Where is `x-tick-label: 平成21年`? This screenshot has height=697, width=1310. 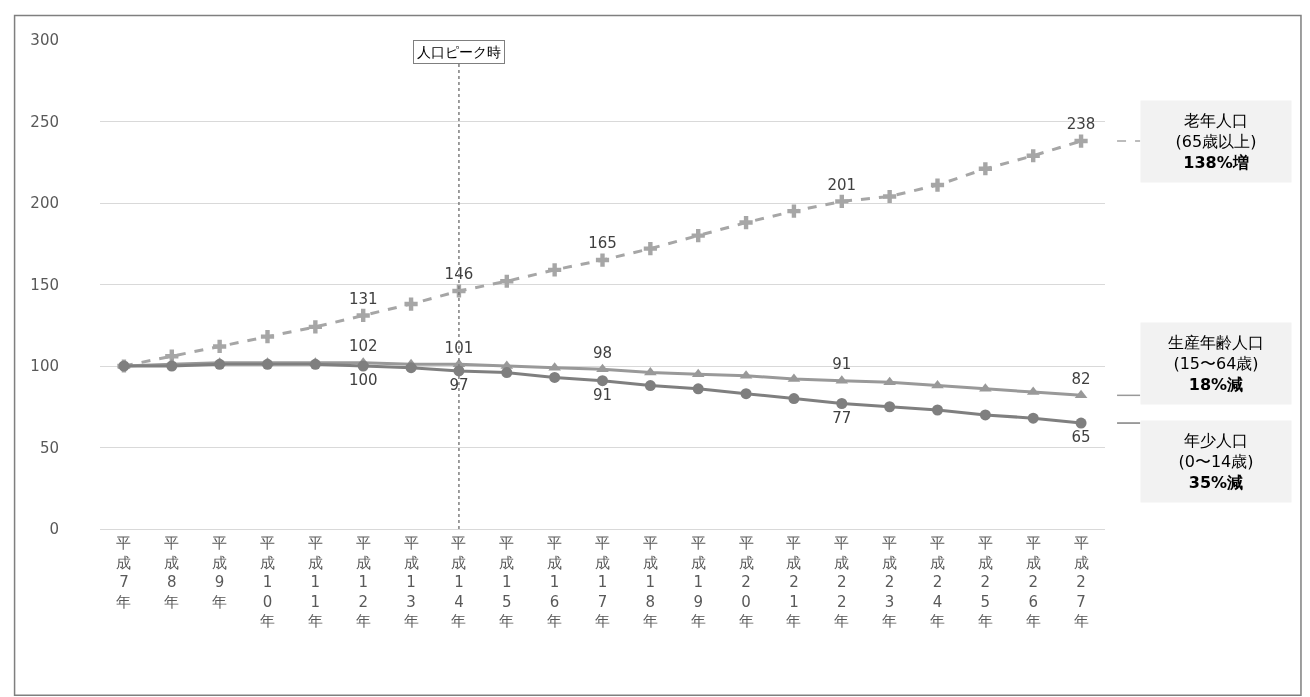 x-tick-label: 平成21年 is located at coordinates (794, 582).